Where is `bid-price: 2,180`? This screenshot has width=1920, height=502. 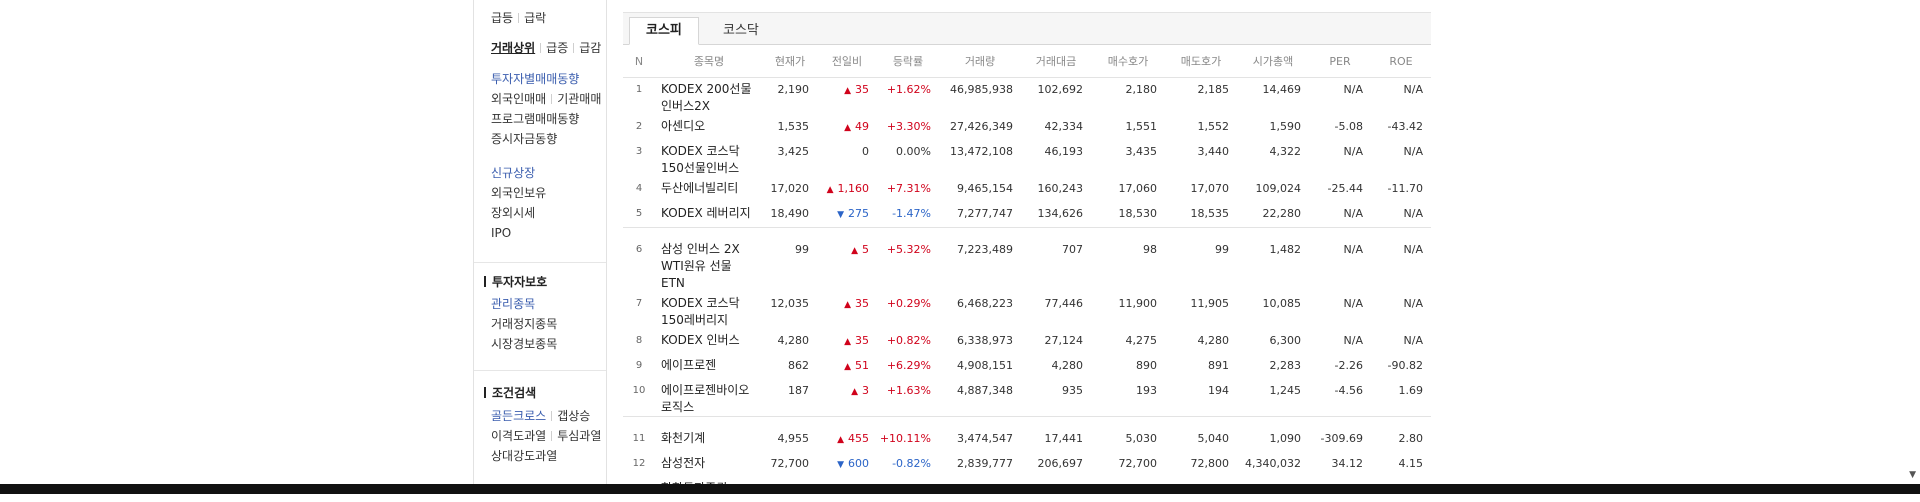 bid-price: 2,180 is located at coordinates (1128, 97).